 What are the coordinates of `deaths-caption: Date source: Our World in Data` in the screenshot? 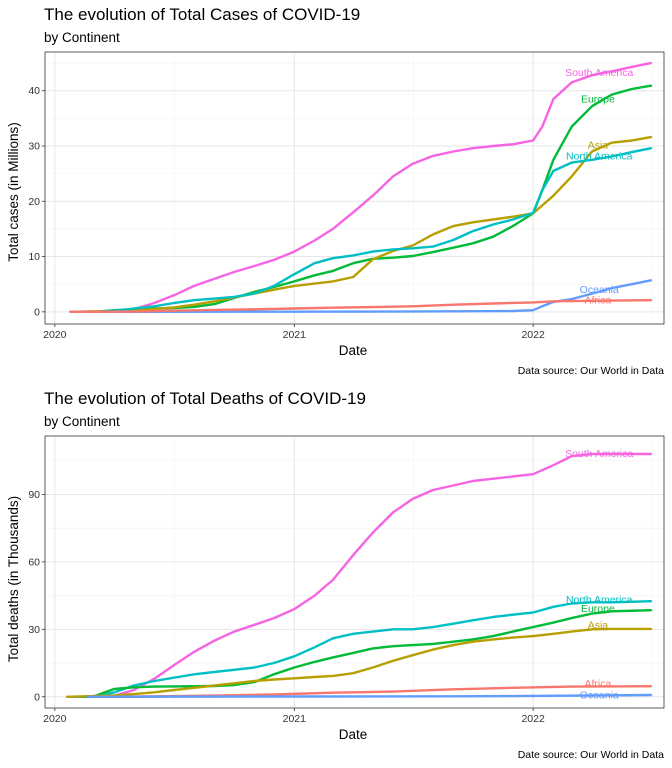 It's located at (591, 755).